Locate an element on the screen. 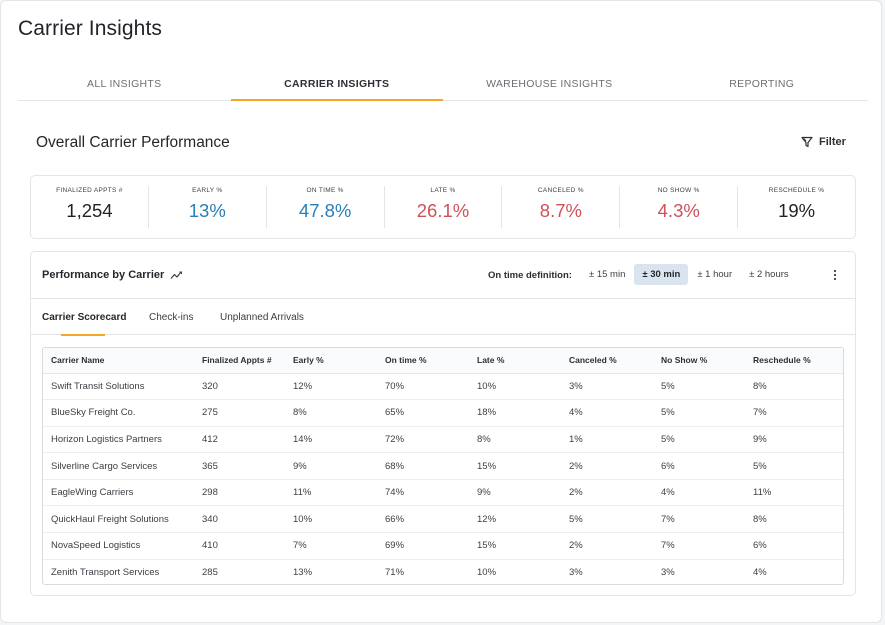  subtab-active-indicator is located at coordinates (83, 335).